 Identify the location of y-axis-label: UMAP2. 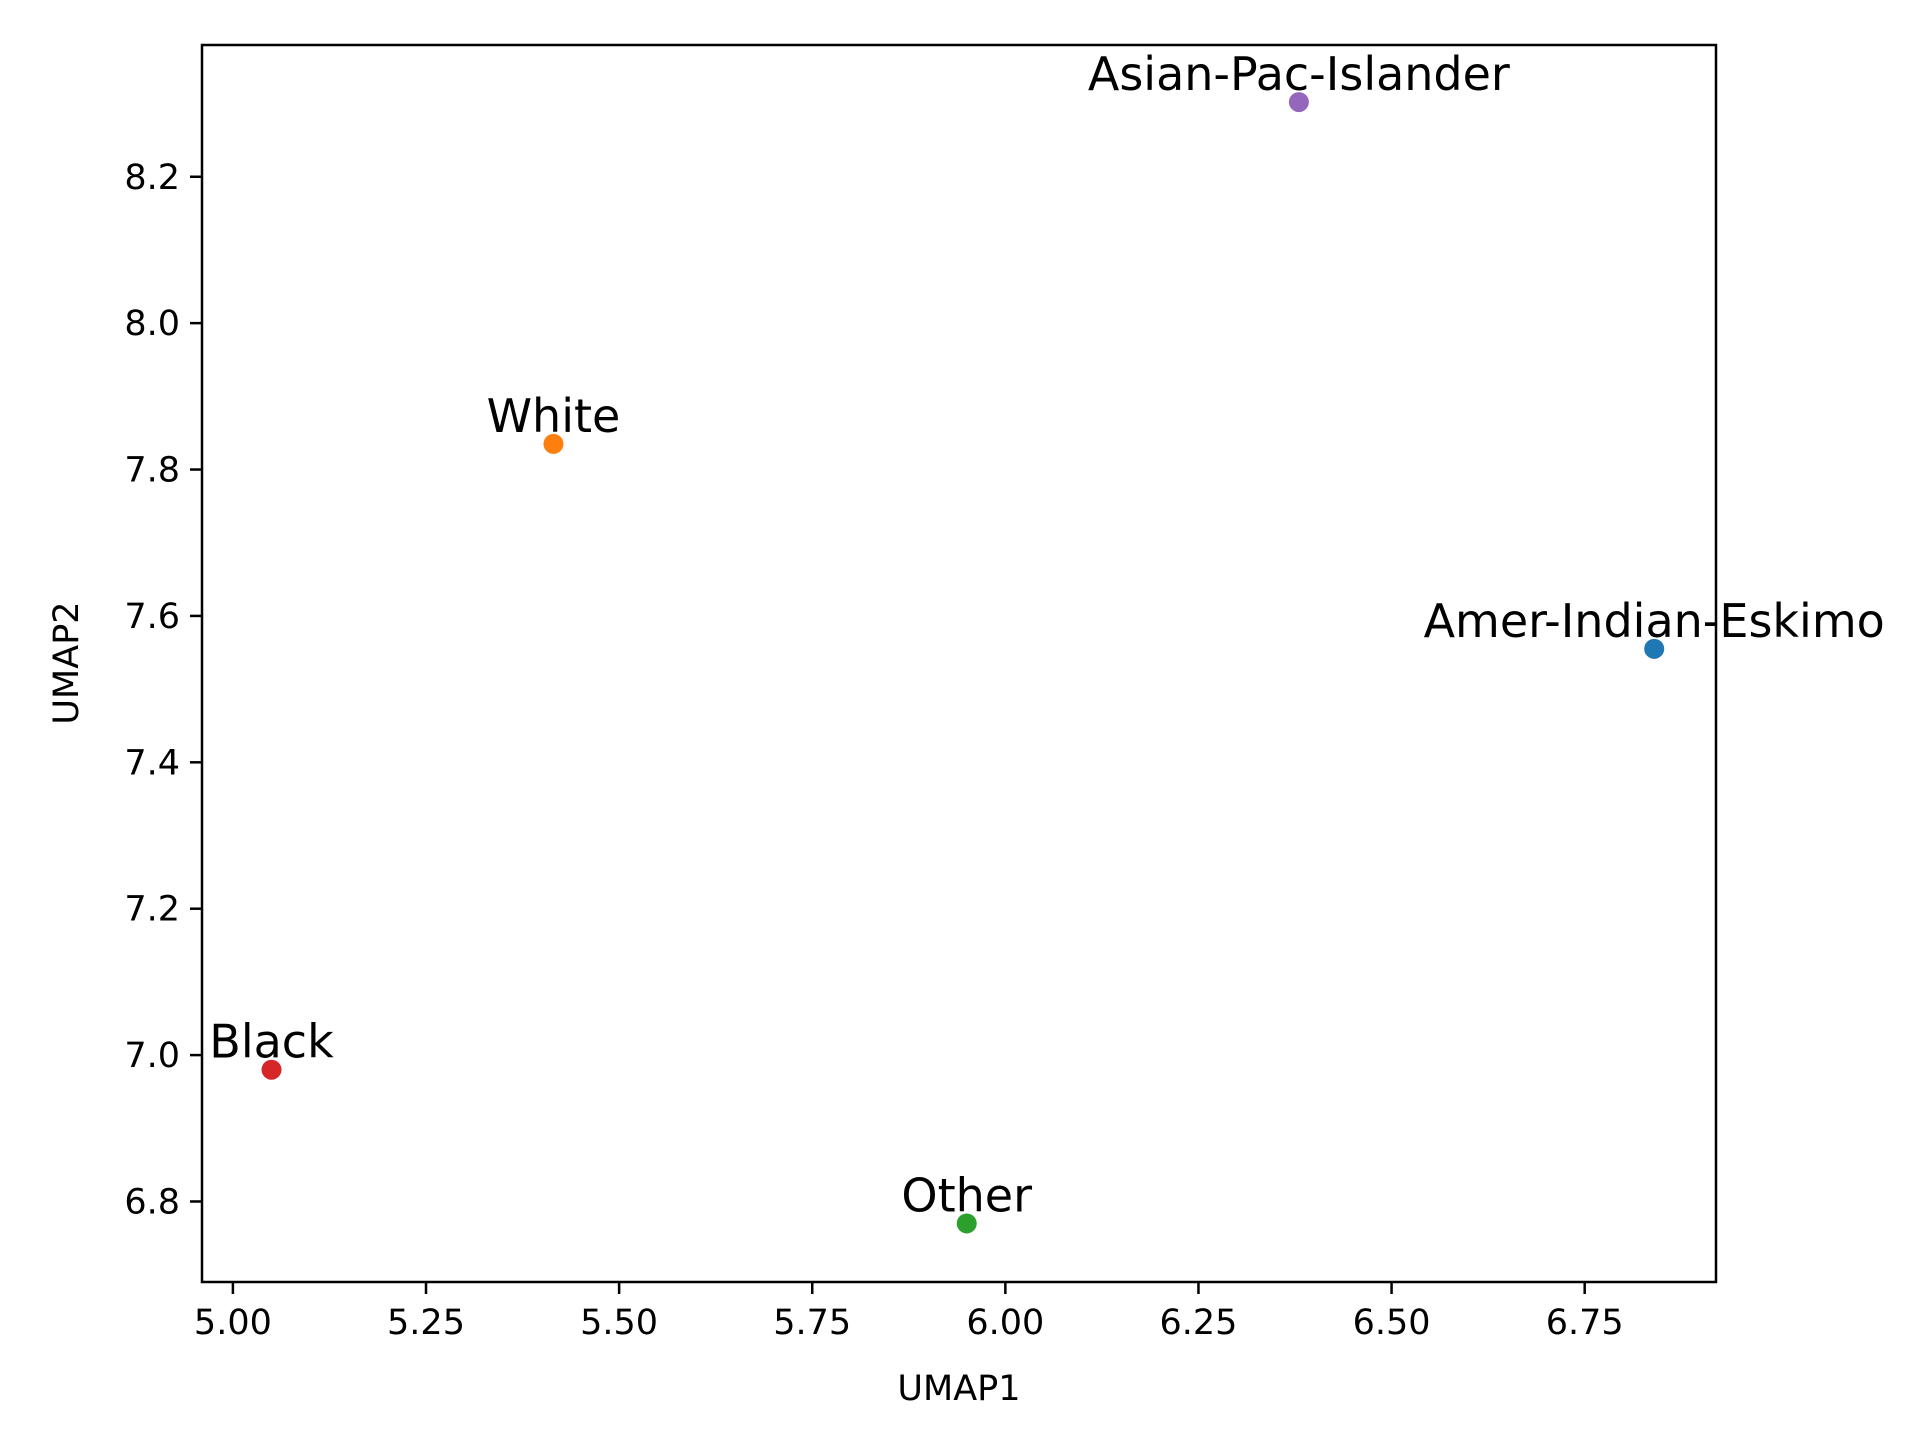
(67, 662).